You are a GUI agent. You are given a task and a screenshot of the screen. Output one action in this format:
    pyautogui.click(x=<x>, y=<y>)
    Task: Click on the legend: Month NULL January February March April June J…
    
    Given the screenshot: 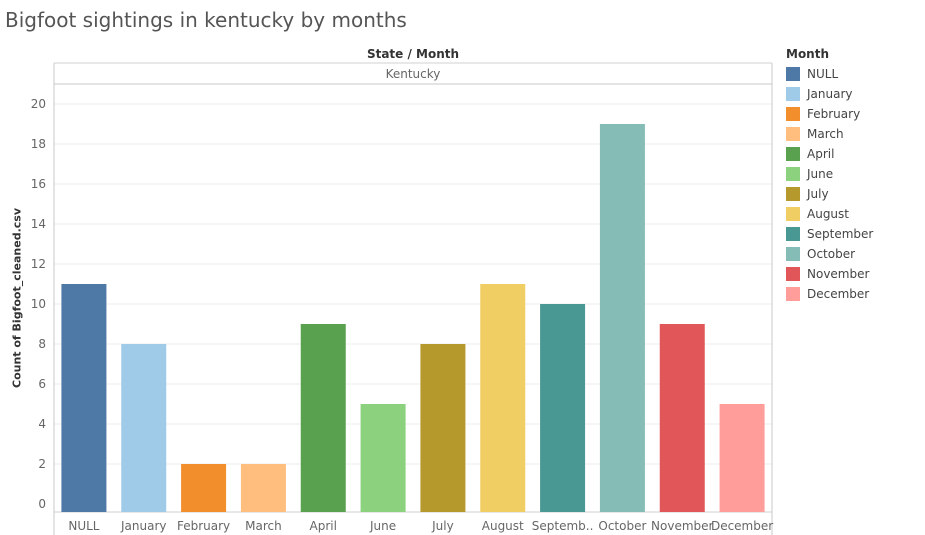 What is the action you would take?
    pyautogui.click(x=829, y=175)
    